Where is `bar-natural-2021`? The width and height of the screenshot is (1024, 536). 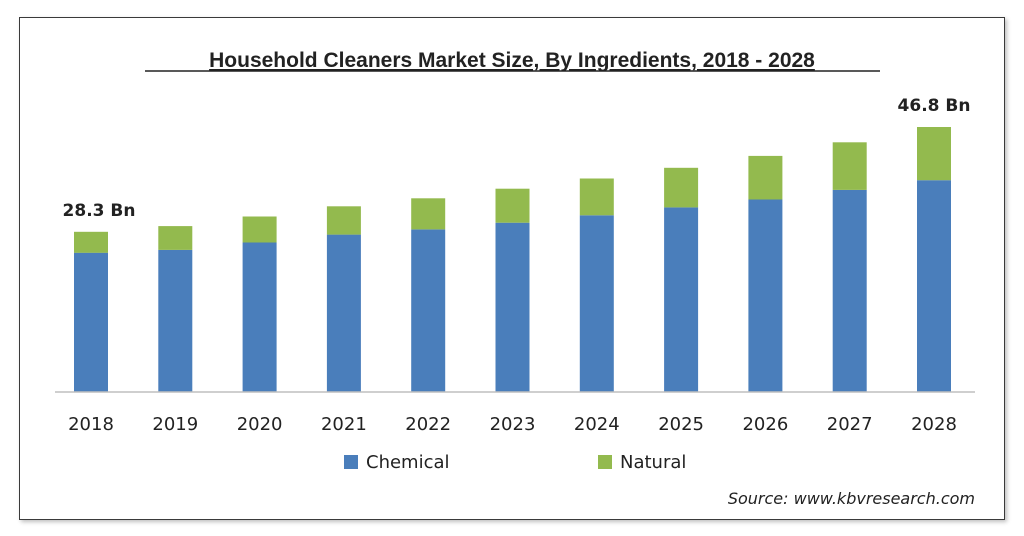
bar-natural-2021 is located at coordinates (343, 220).